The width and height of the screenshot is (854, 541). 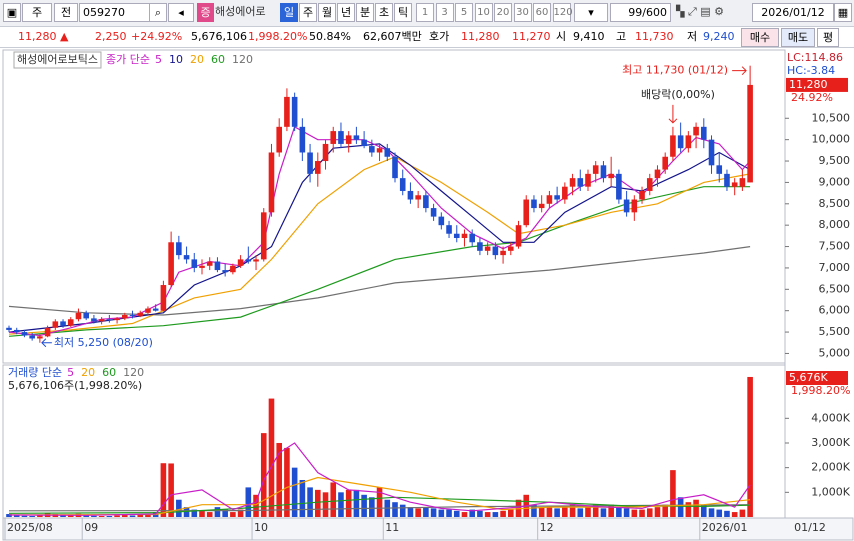 What do you see at coordinates (91, 527) in the screenshot?
I see `x-tick-label: 09` at bounding box center [91, 527].